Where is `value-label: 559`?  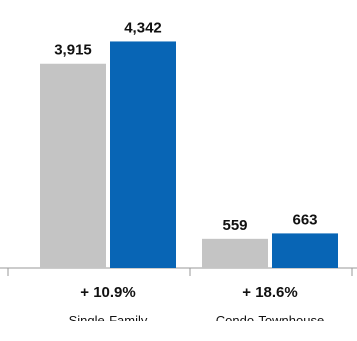 value-label: 559 is located at coordinates (234, 225).